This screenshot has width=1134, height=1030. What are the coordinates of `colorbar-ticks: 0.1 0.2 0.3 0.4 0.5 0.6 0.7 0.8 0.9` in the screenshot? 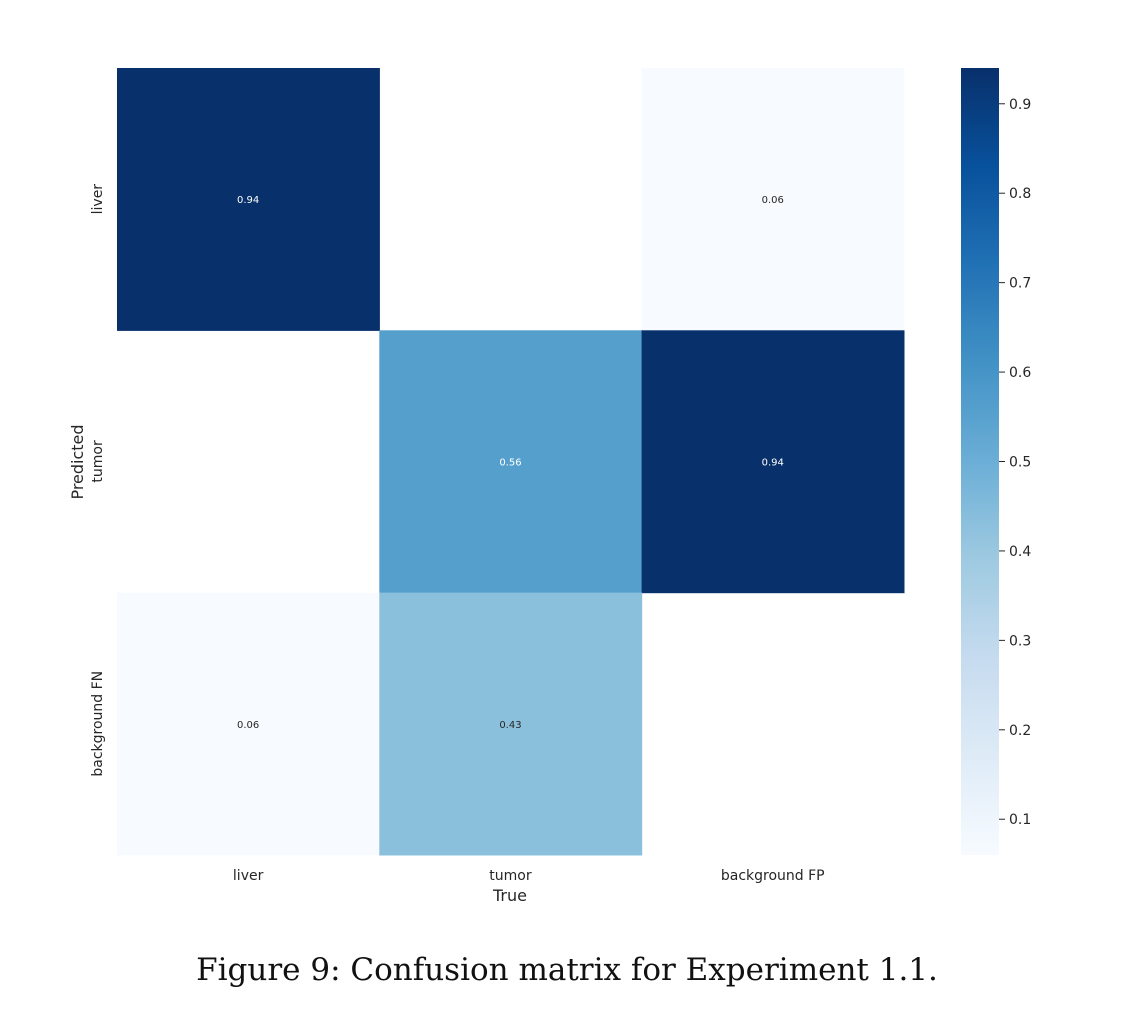 It's located at (1015, 462).